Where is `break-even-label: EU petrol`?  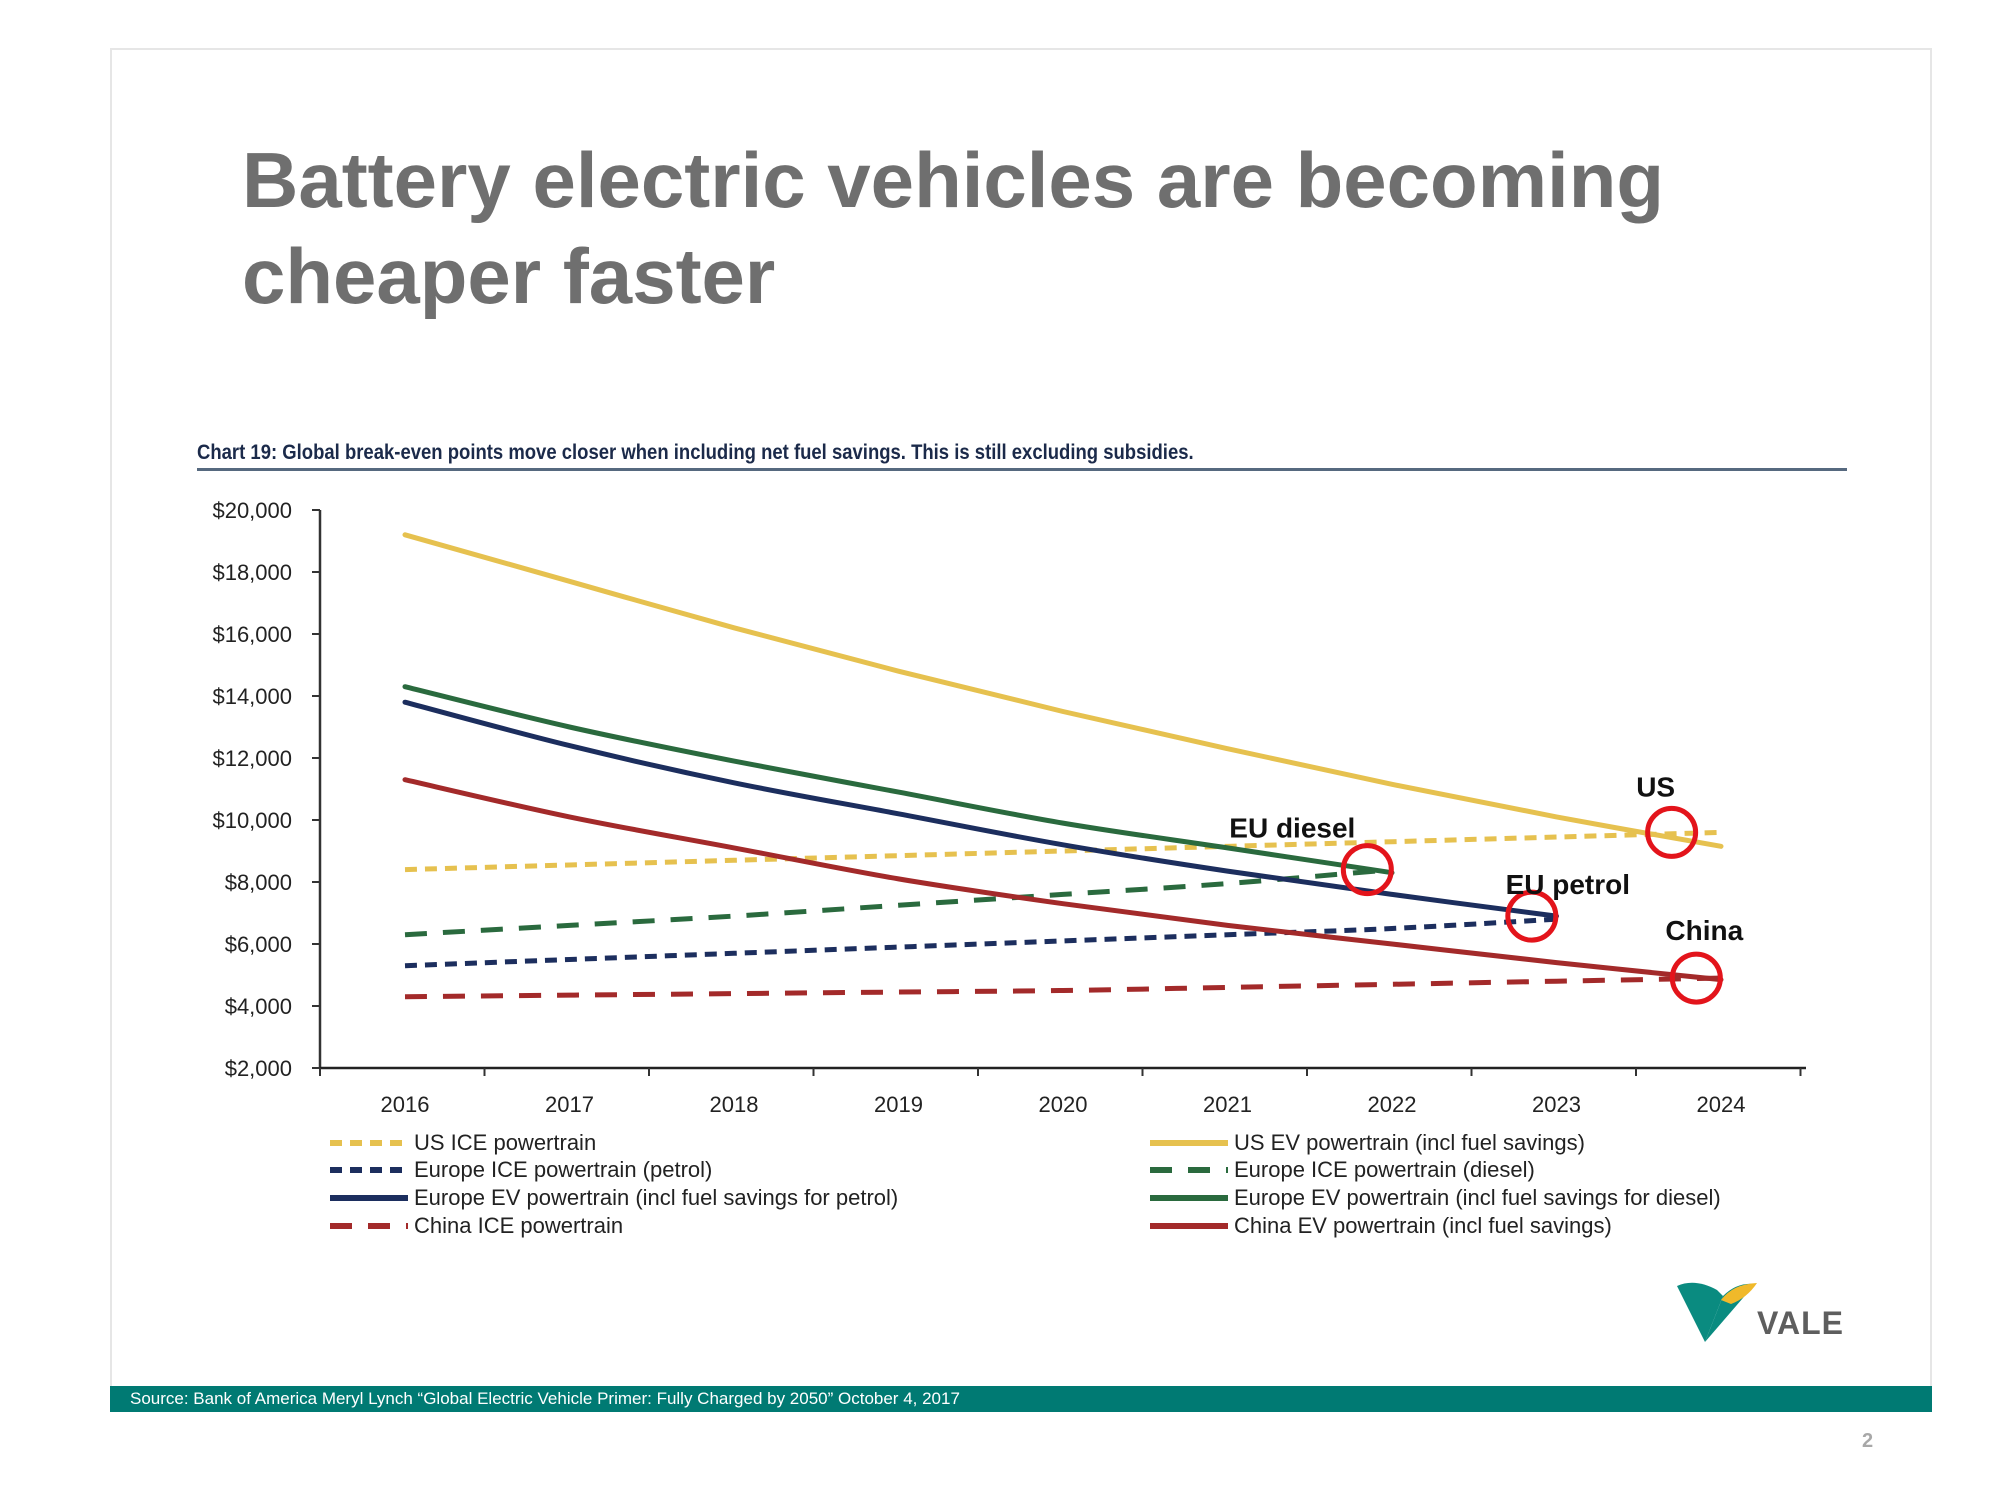 break-even-label: EU petrol is located at coordinates (1568, 884).